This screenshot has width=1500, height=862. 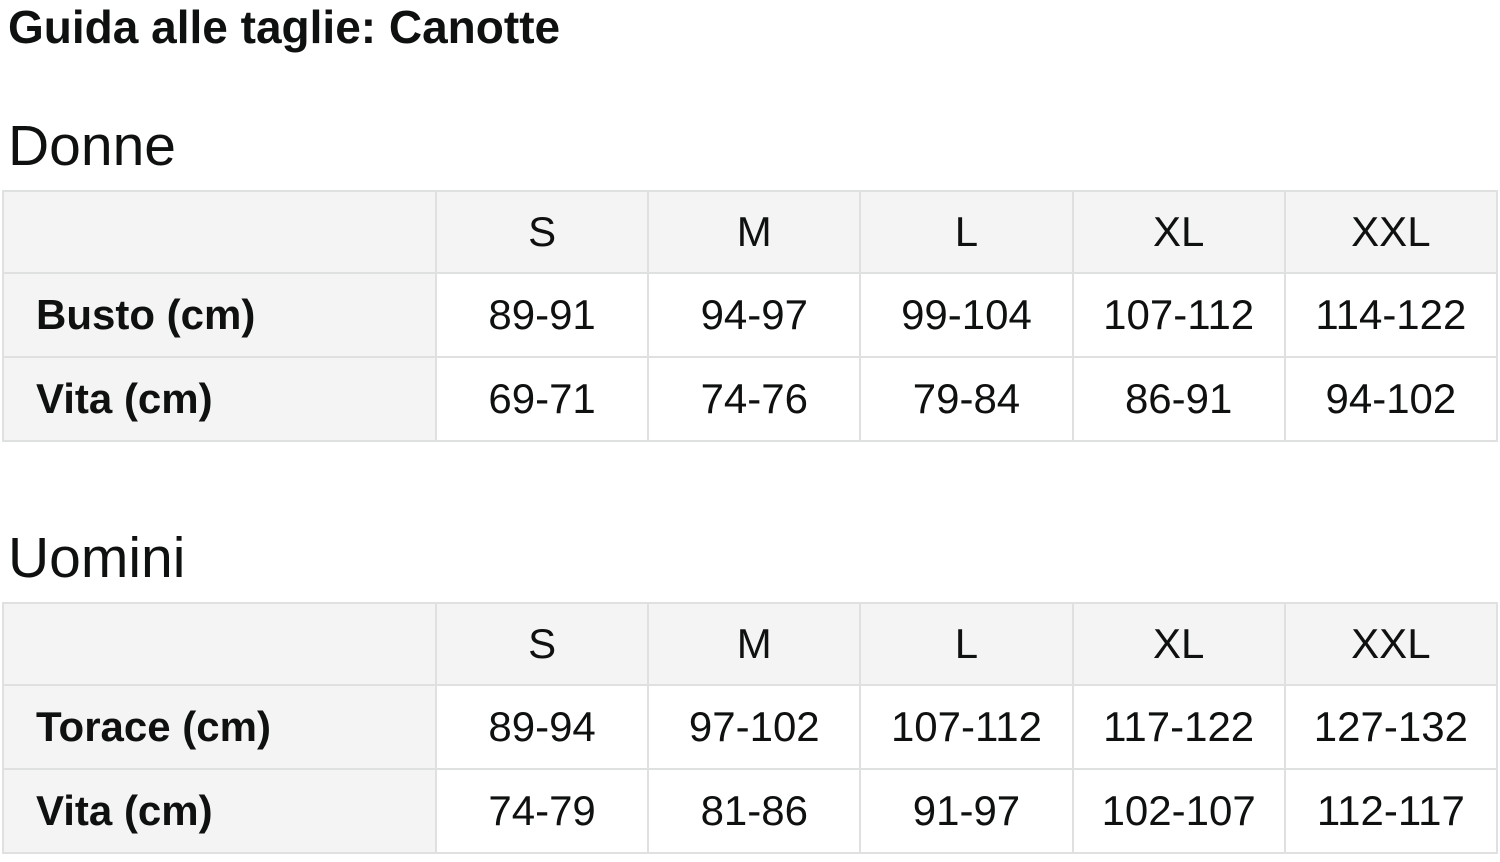 What do you see at coordinates (97, 558) in the screenshot?
I see `section-title-uomini: Uomini` at bounding box center [97, 558].